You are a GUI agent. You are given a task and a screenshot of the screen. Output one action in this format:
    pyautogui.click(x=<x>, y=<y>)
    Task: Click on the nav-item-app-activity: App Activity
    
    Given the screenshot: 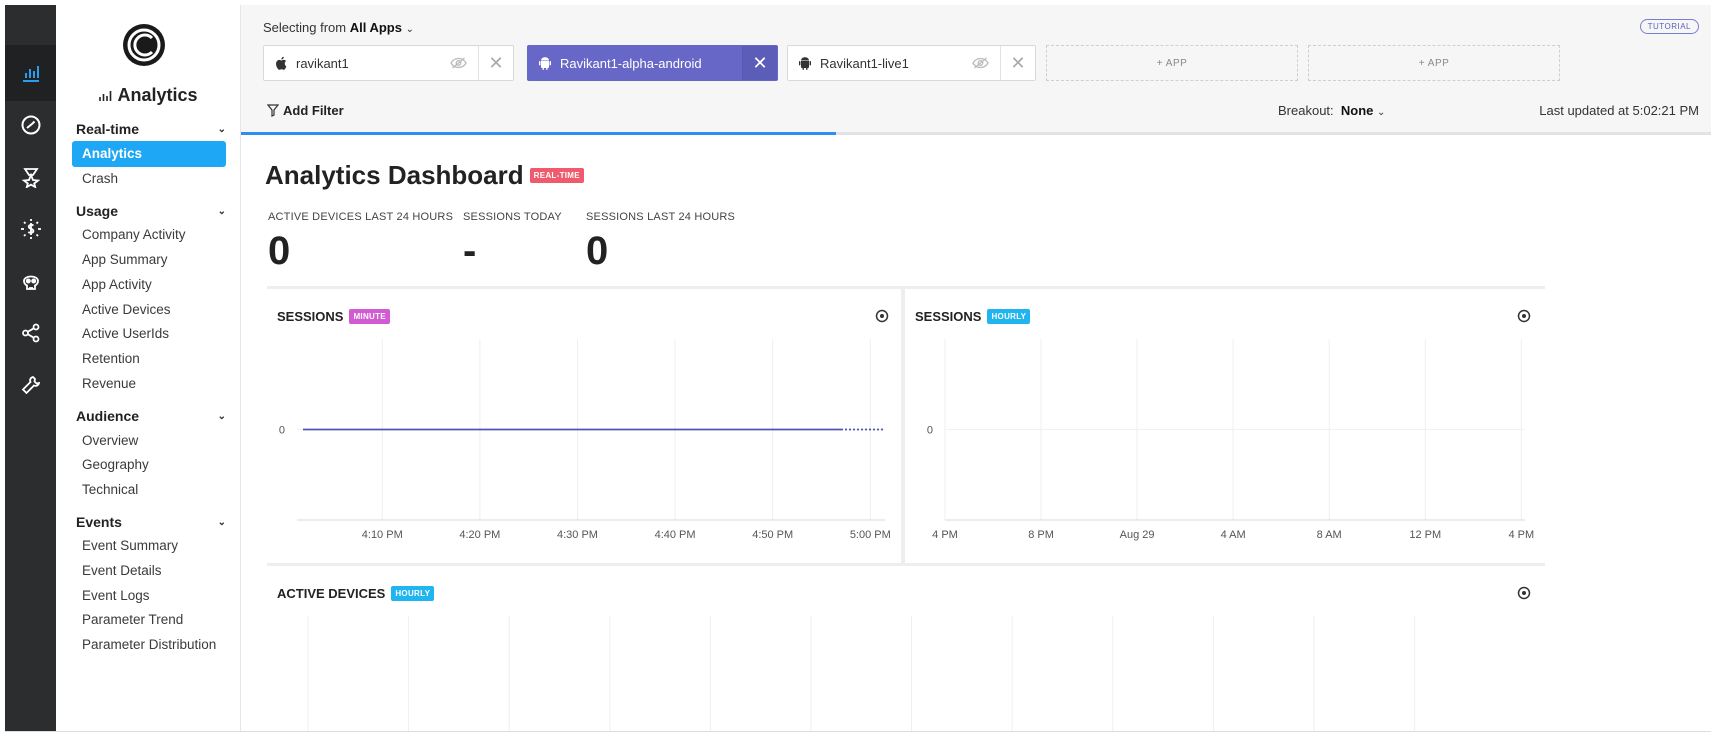 What is the action you would take?
    pyautogui.click(x=117, y=284)
    